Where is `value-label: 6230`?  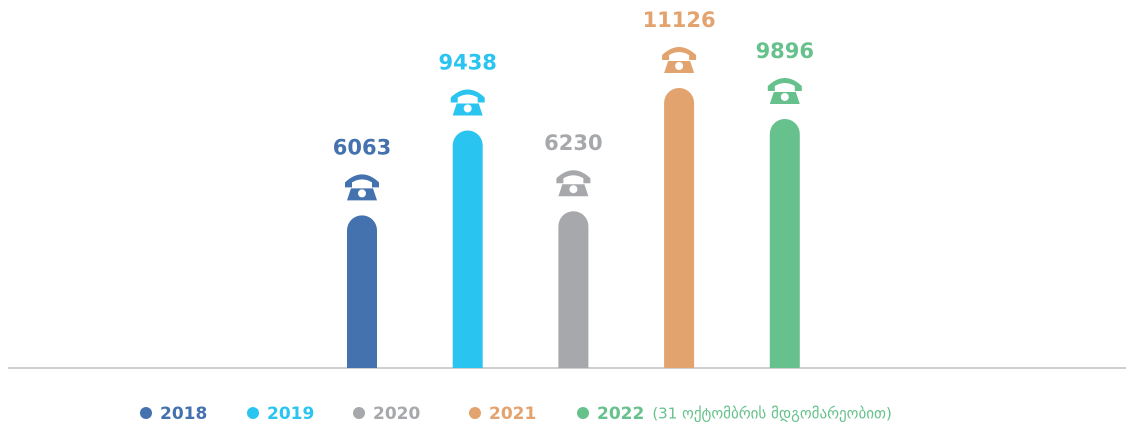
value-label: 6230 is located at coordinates (573, 143).